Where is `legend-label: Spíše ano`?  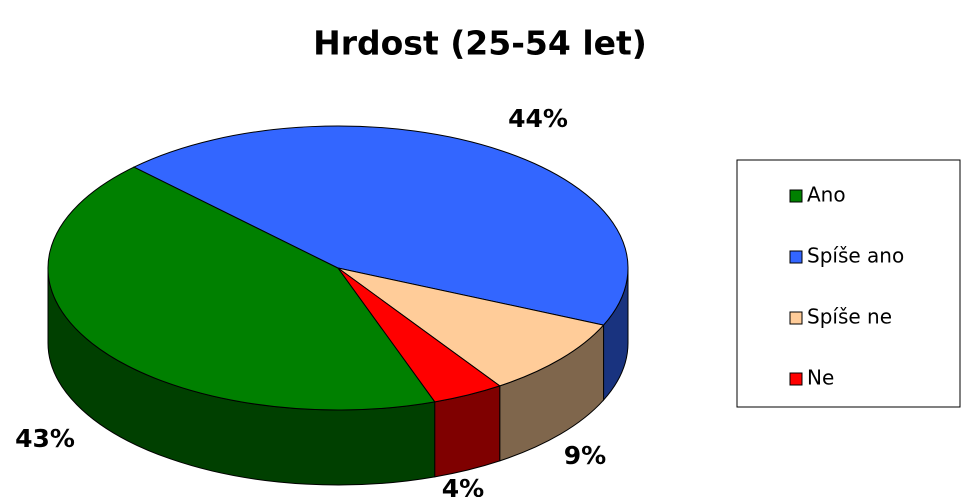
legend-label: Spíše ano is located at coordinates (855, 256).